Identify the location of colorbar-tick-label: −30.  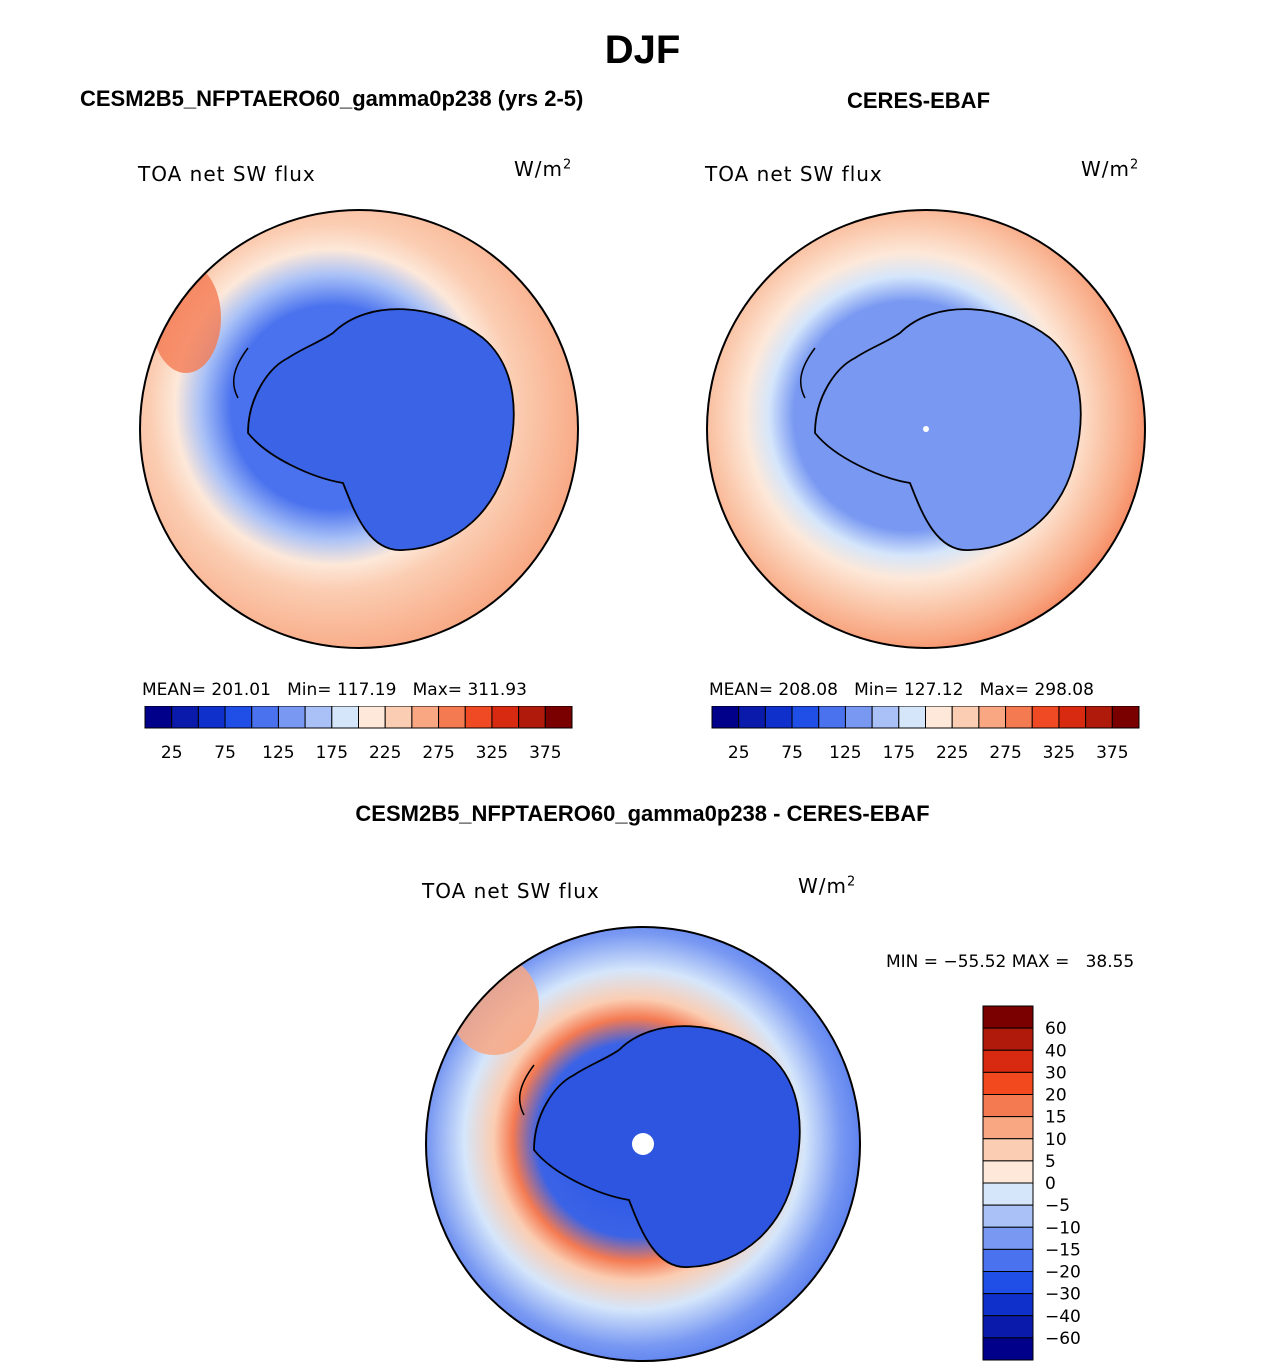
(1063, 1295).